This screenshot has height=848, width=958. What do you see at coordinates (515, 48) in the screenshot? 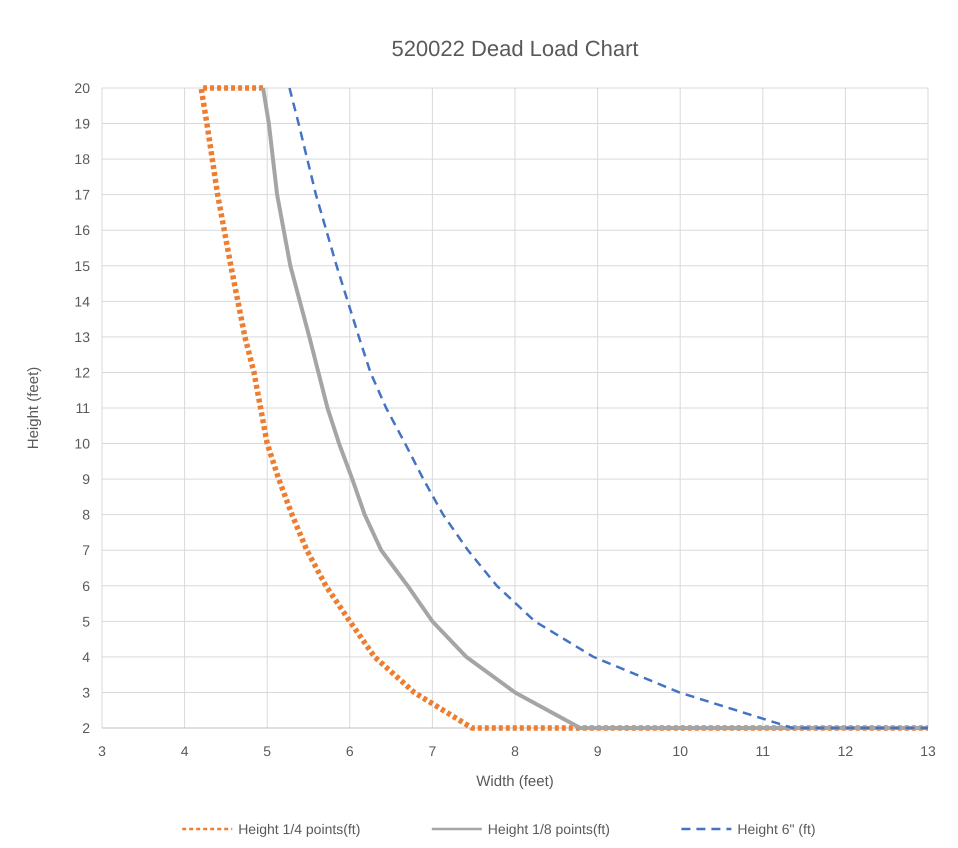
I see `chart-title: 520022 Dead Load Chart` at bounding box center [515, 48].